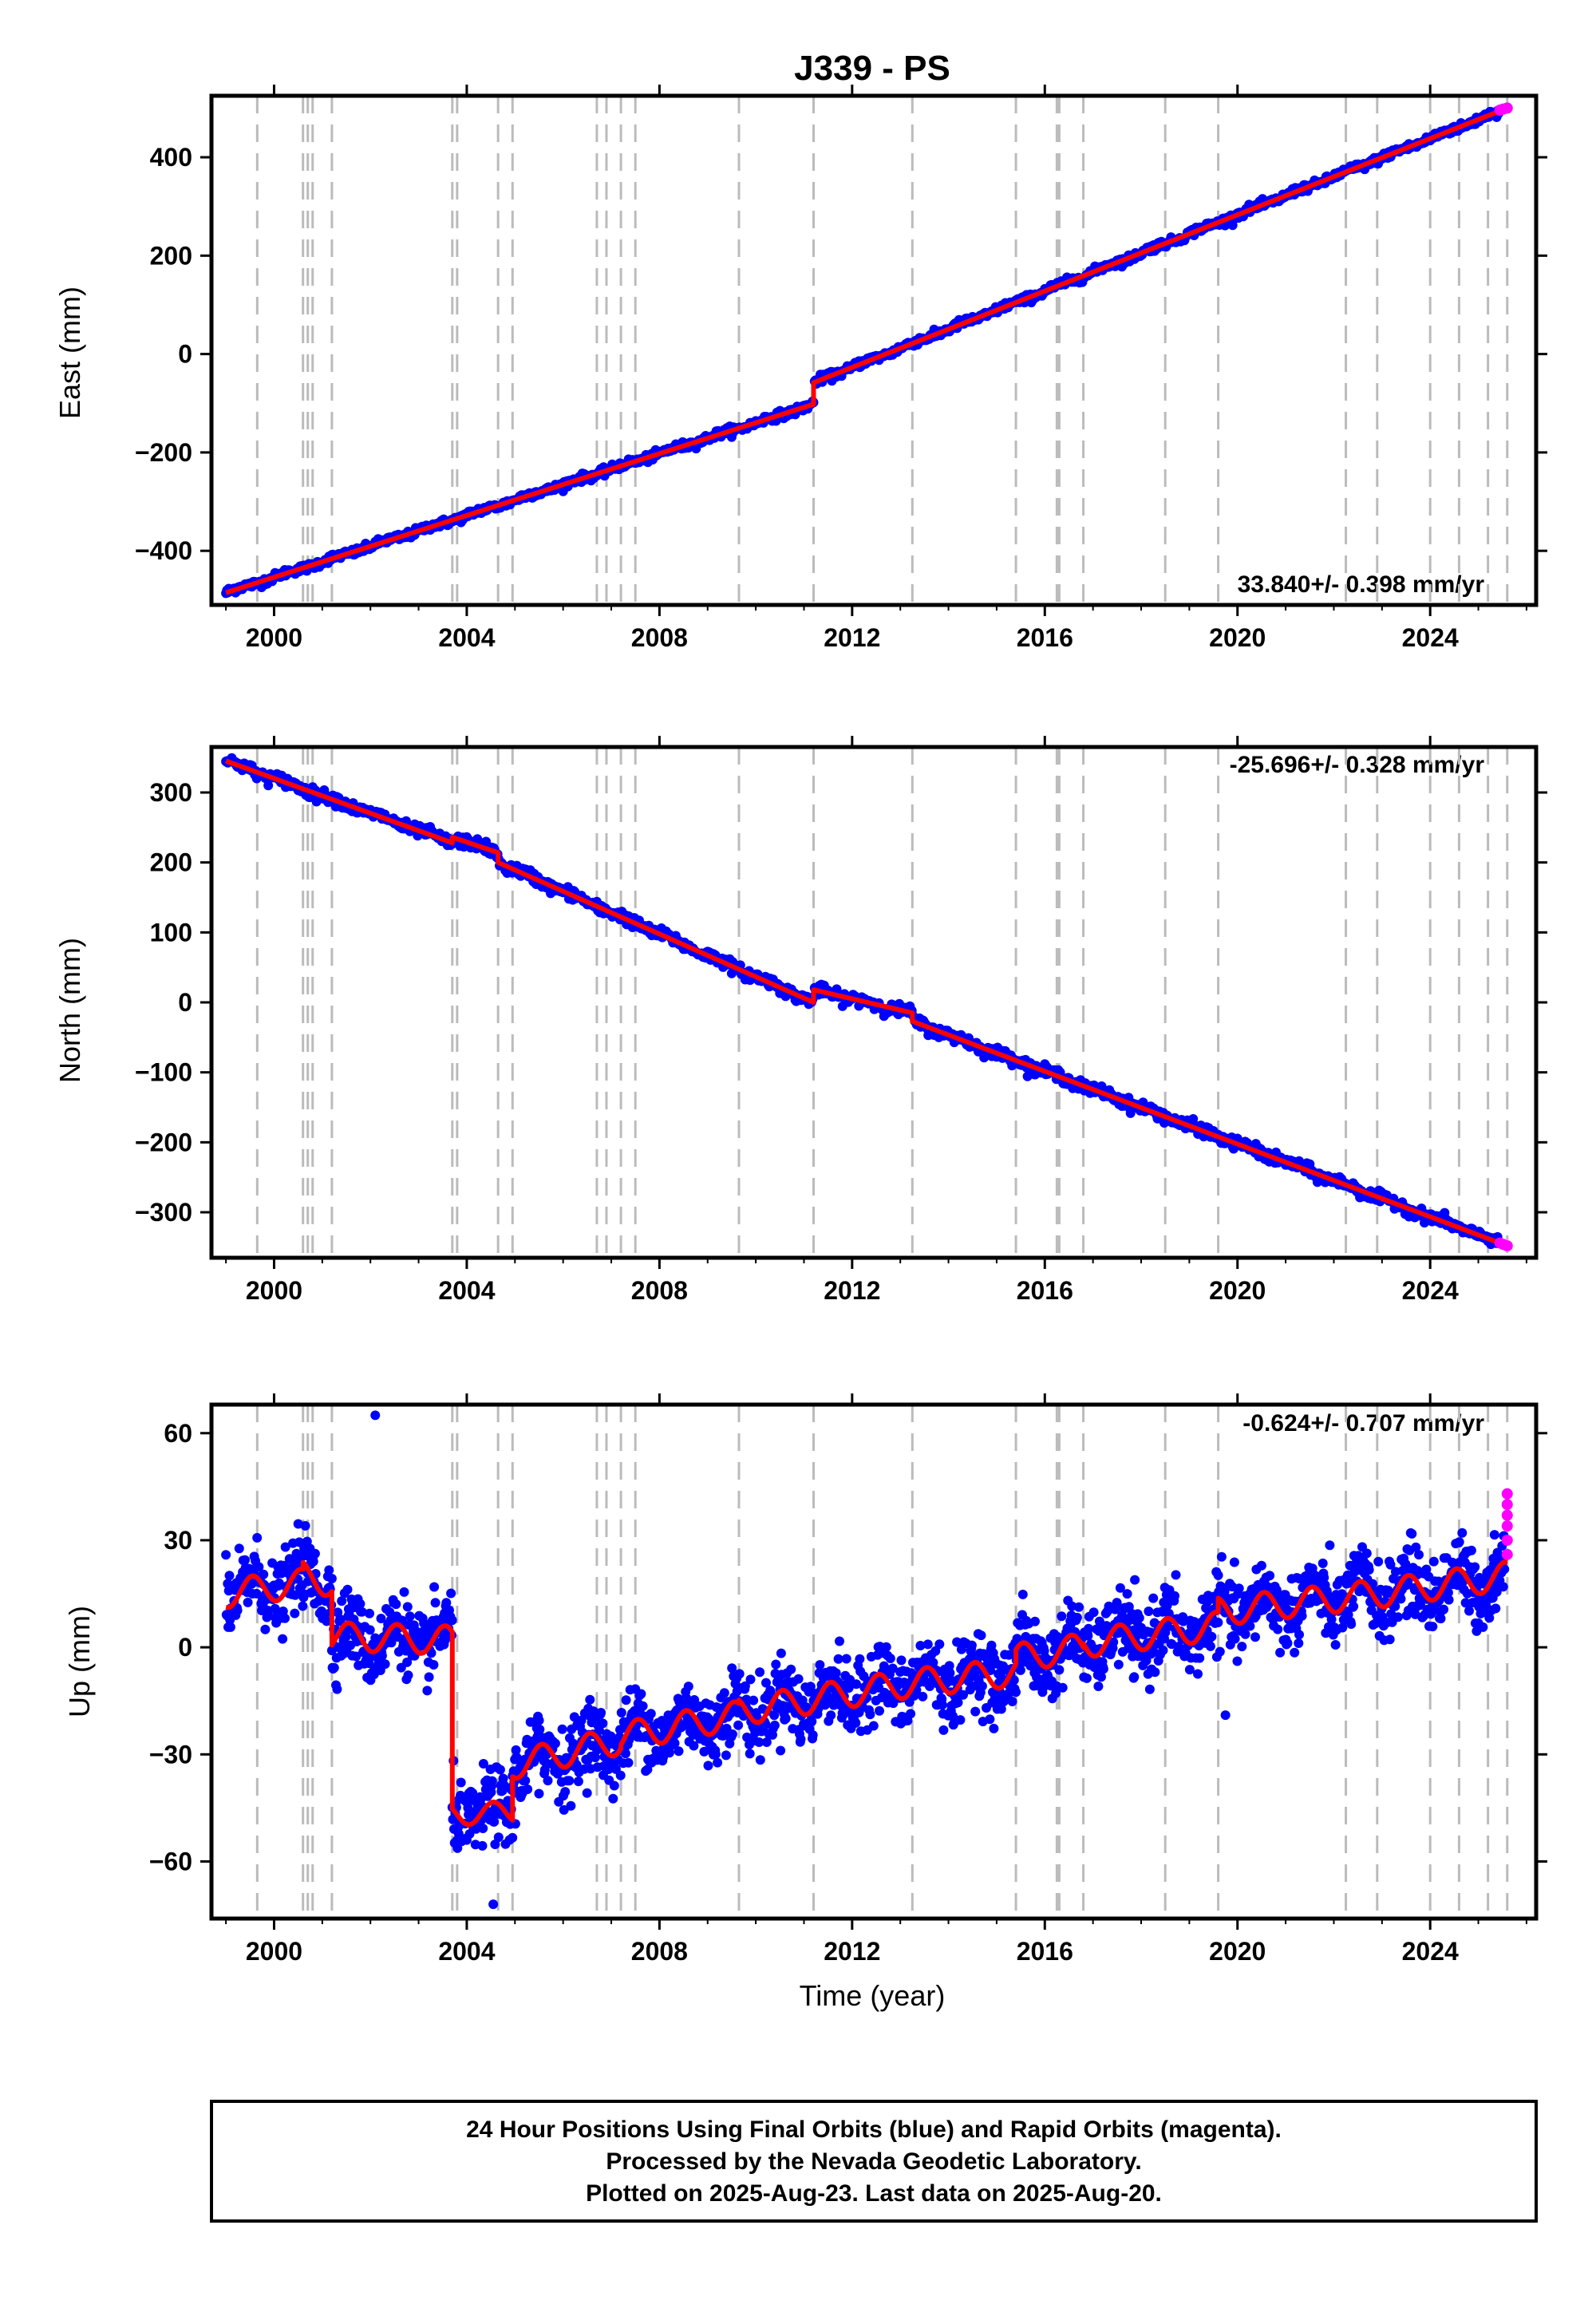  What do you see at coordinates (872, 68) in the screenshot?
I see `figure-title: J339 - PS` at bounding box center [872, 68].